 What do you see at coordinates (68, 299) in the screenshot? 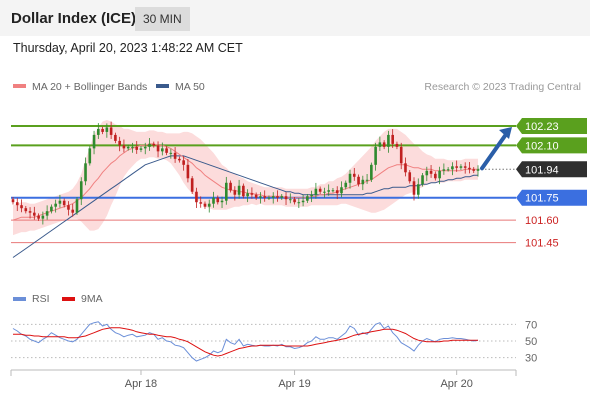
I see `rsi-ma-legend-swatch` at bounding box center [68, 299].